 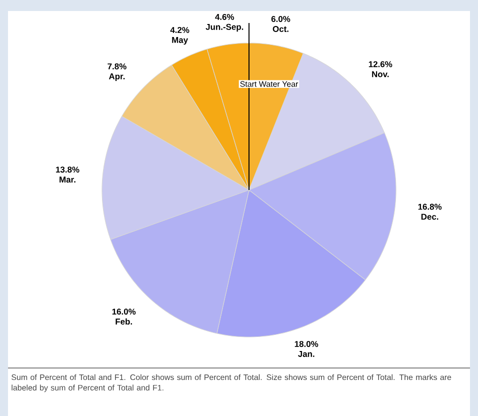 What do you see at coordinates (180, 41) in the screenshot?
I see `slice-label: May` at bounding box center [180, 41].